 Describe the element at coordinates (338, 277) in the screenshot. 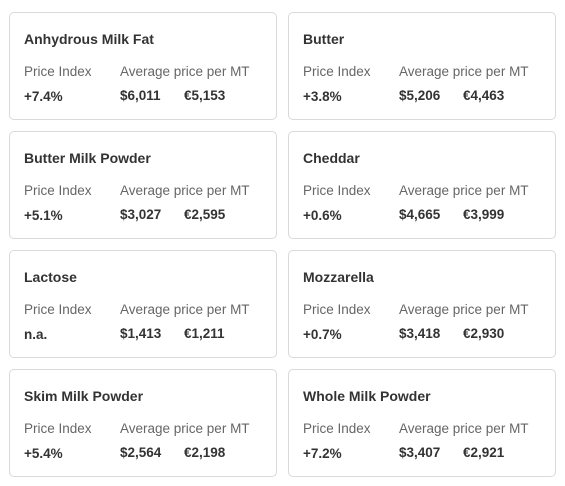

I see `product-name: Mozzarella` at that location.